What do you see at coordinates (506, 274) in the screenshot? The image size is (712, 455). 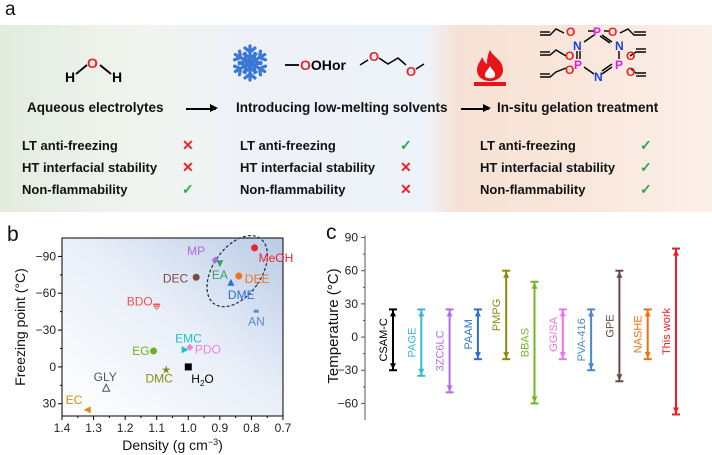 I see `range-bar-pmpg-arrow-up` at bounding box center [506, 274].